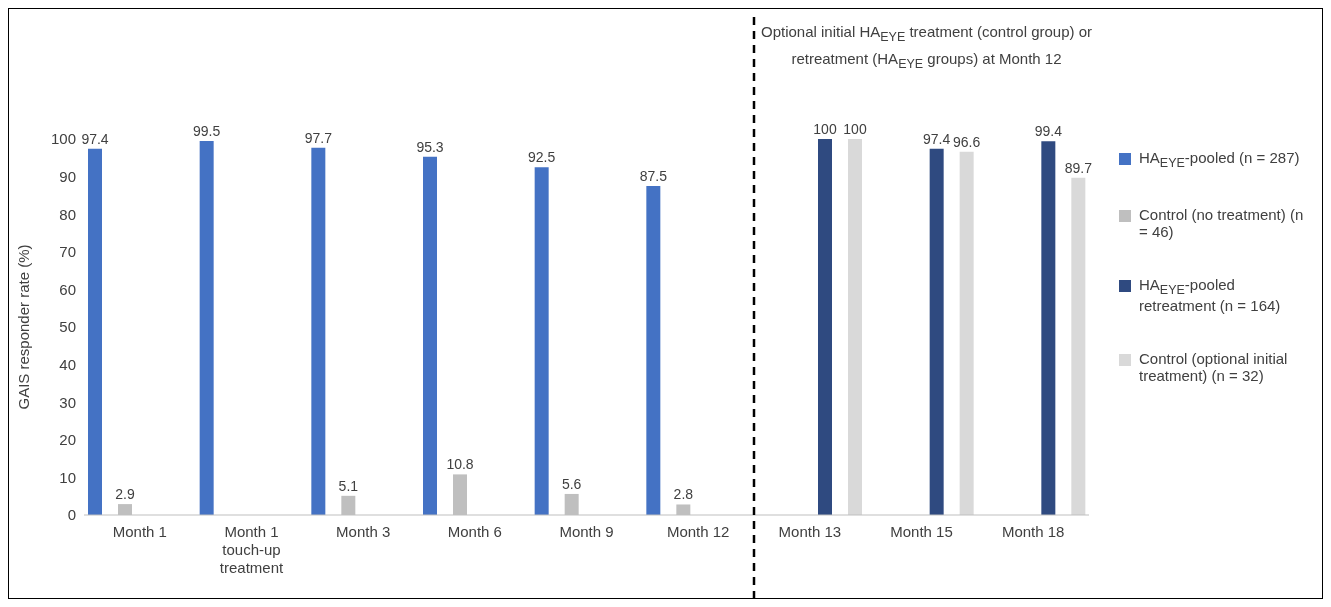  Describe the element at coordinates (1210, 295) in the screenshot. I see `legend-label: HA$_{EYE}$-pooled retreatment (n = 164)` at that location.